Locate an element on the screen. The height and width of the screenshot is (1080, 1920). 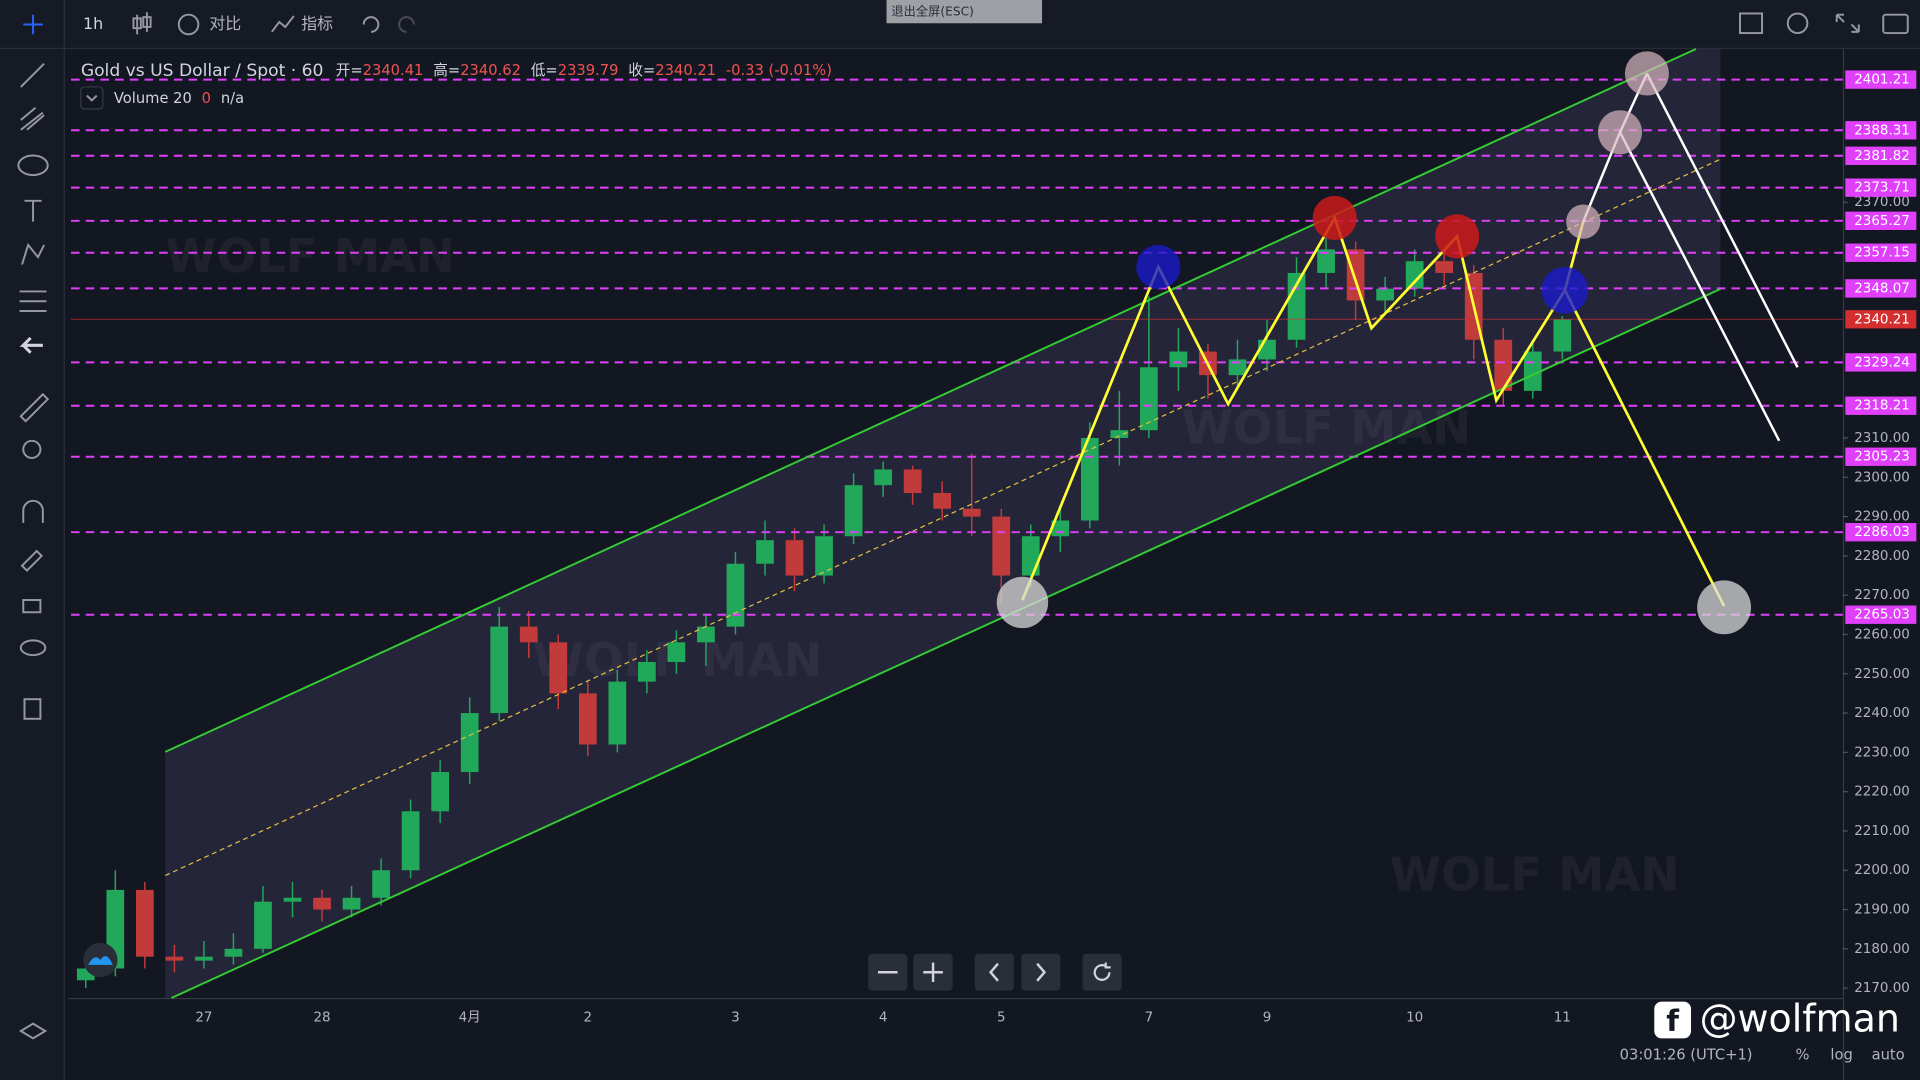
y-tick-label: 2200.00 is located at coordinates (1882, 870).